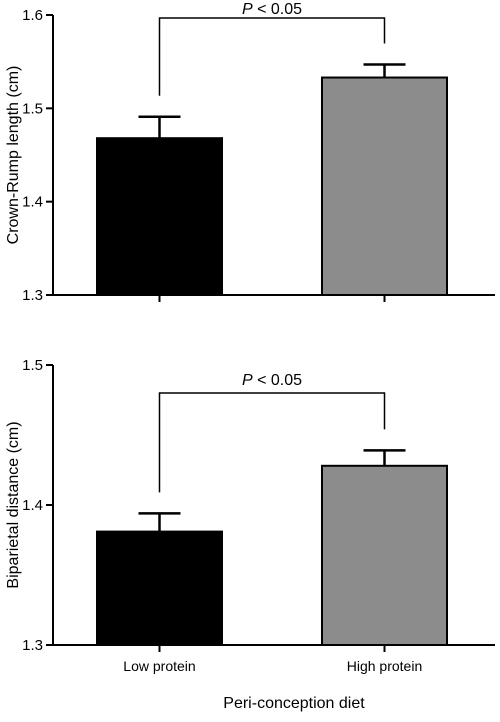  What do you see at coordinates (294, 703) in the screenshot?
I see `x-axis-title: Peri-conception diet` at bounding box center [294, 703].